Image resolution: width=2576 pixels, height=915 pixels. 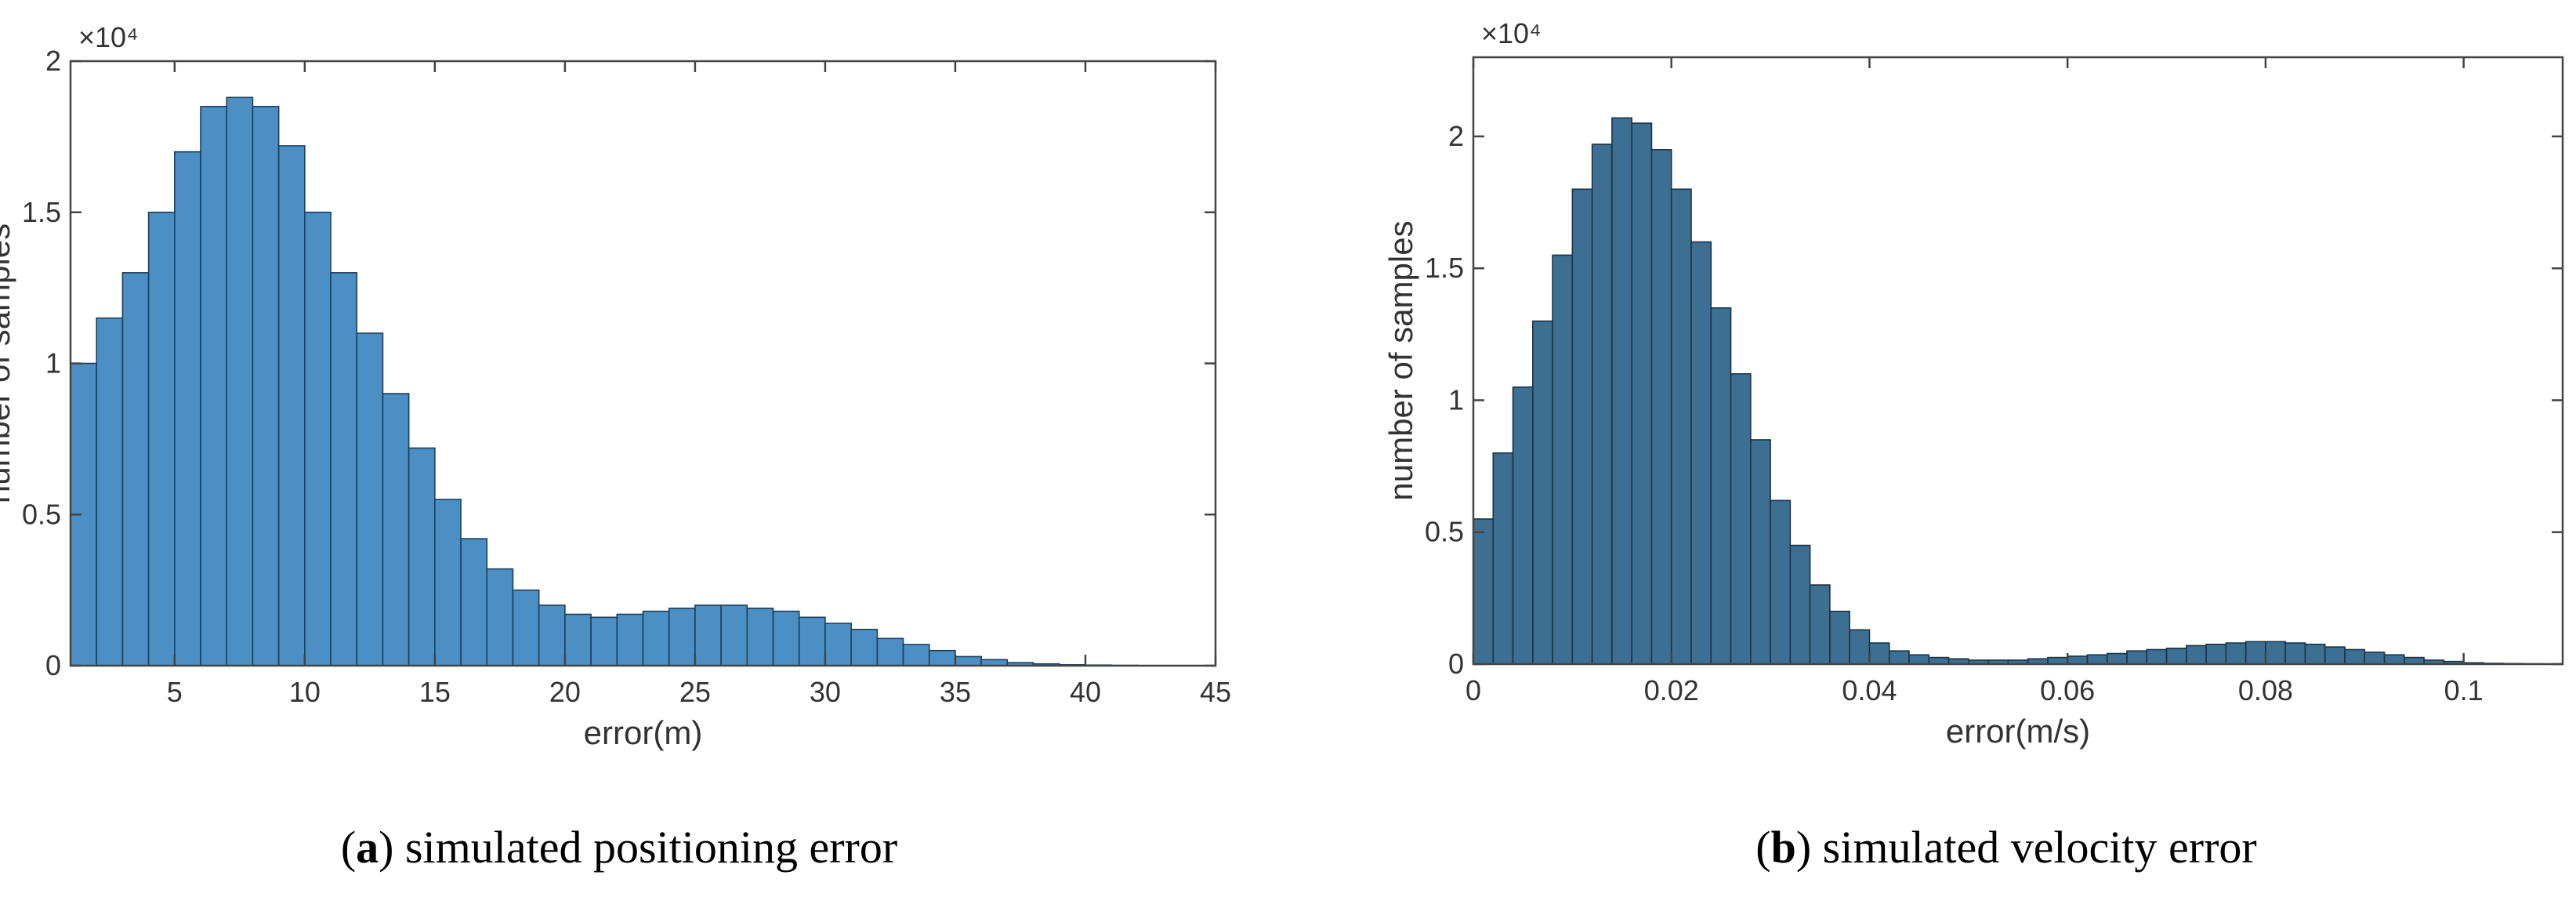 What do you see at coordinates (1085, 692) in the screenshot?
I see `x-tick-label: 40` at bounding box center [1085, 692].